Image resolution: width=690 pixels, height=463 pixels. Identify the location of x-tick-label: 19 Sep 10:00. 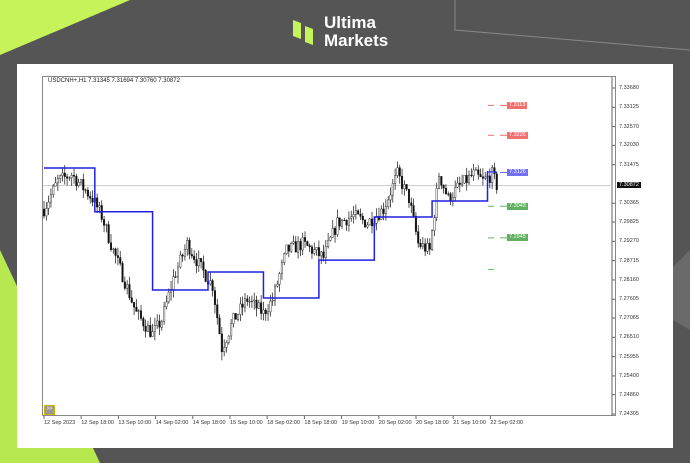
(358, 423).